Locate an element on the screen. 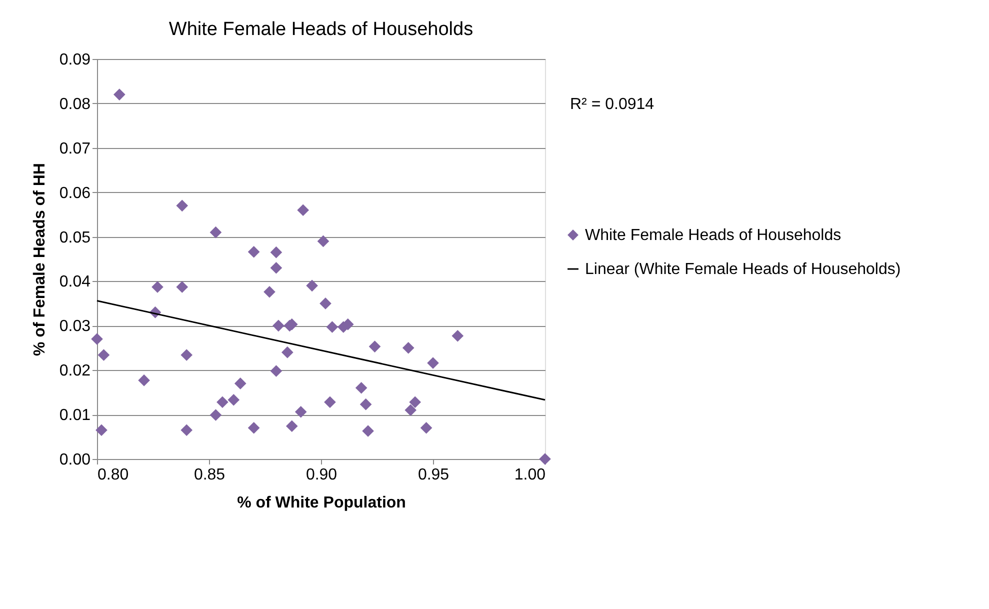 This screenshot has width=989, height=609. x-tick-label: 0.95 is located at coordinates (434, 475).